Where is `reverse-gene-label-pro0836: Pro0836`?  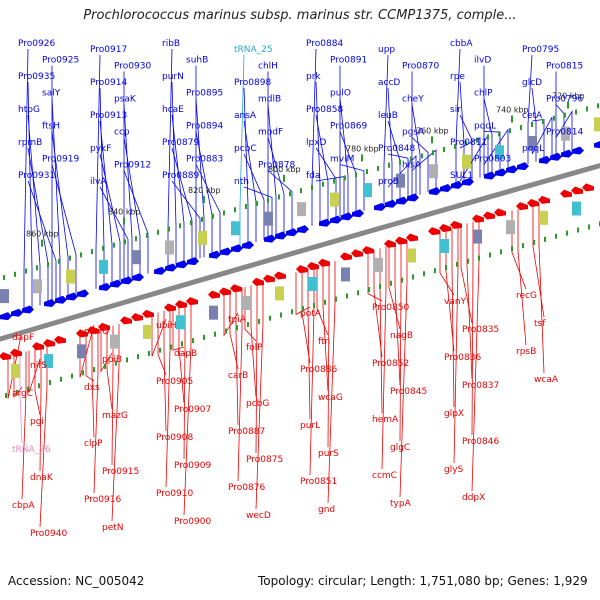
reverse-gene-label-pro0836: Pro0836 is located at coordinates (462, 358).